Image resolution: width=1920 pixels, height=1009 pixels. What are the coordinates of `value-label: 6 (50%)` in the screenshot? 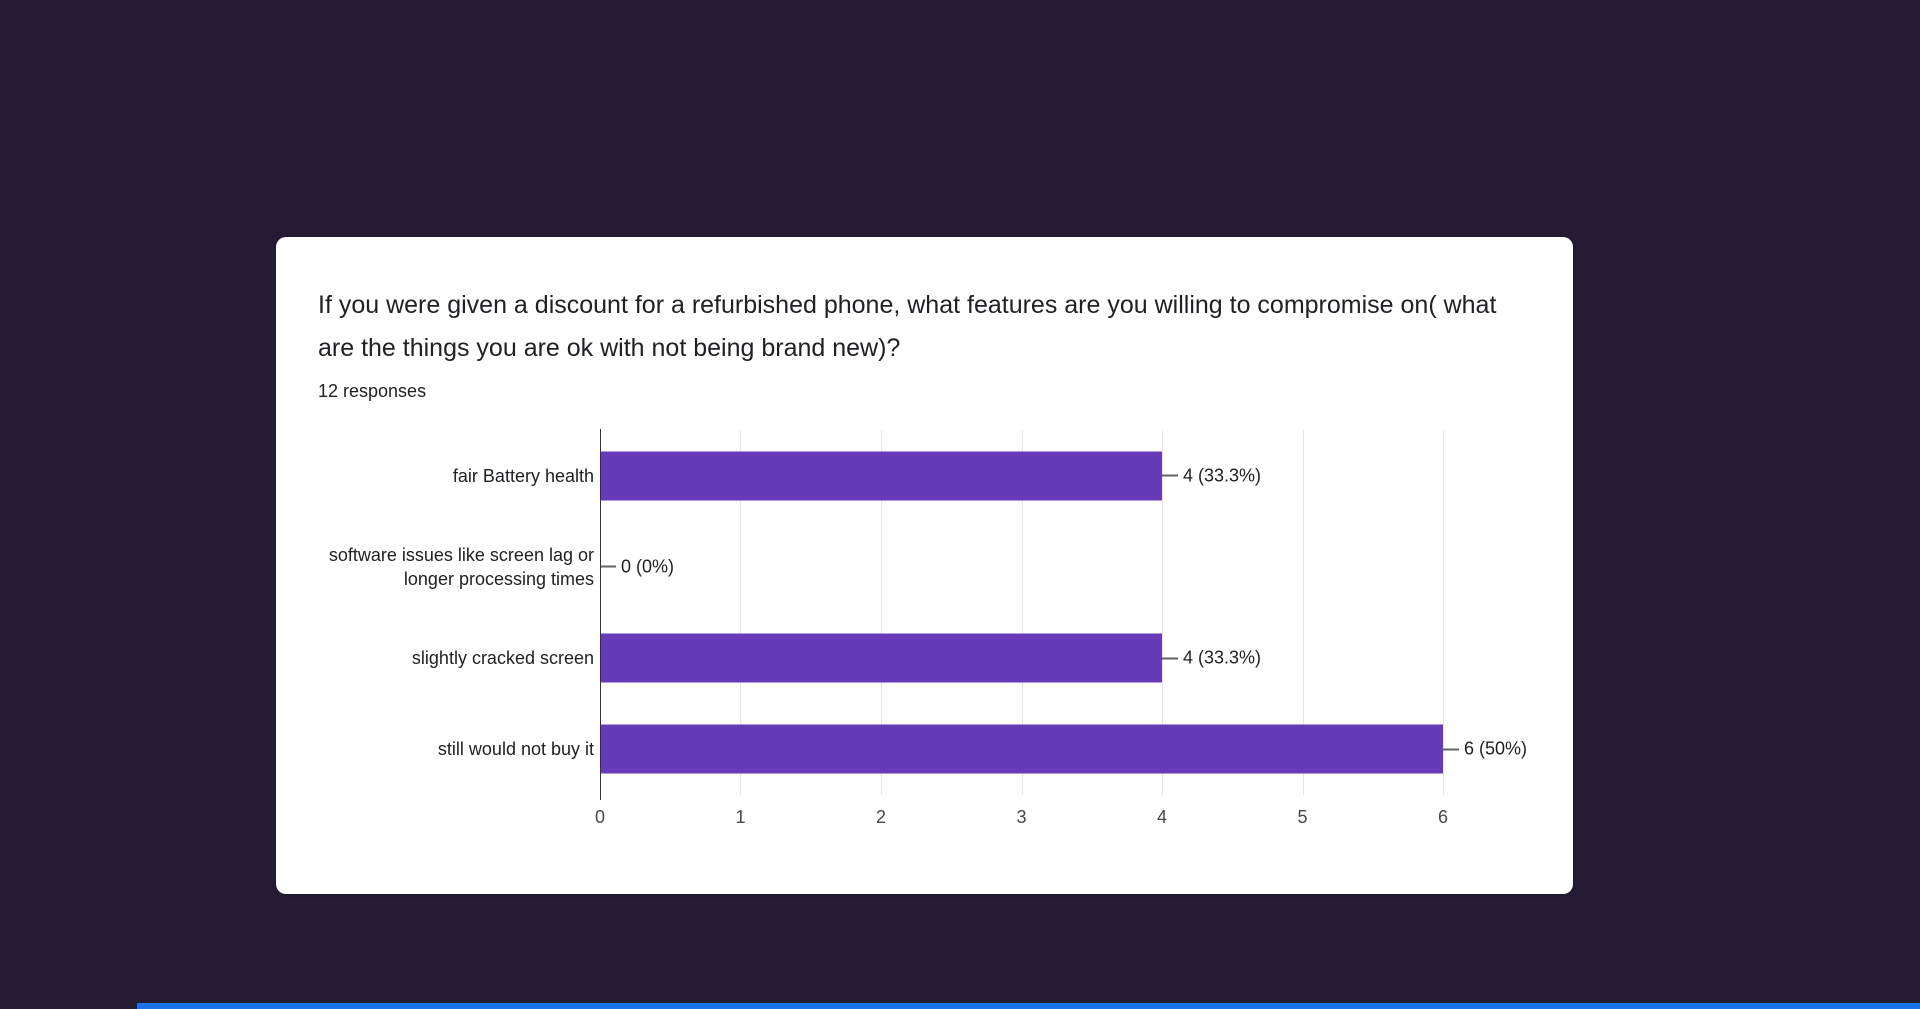 It's located at (1485, 749).